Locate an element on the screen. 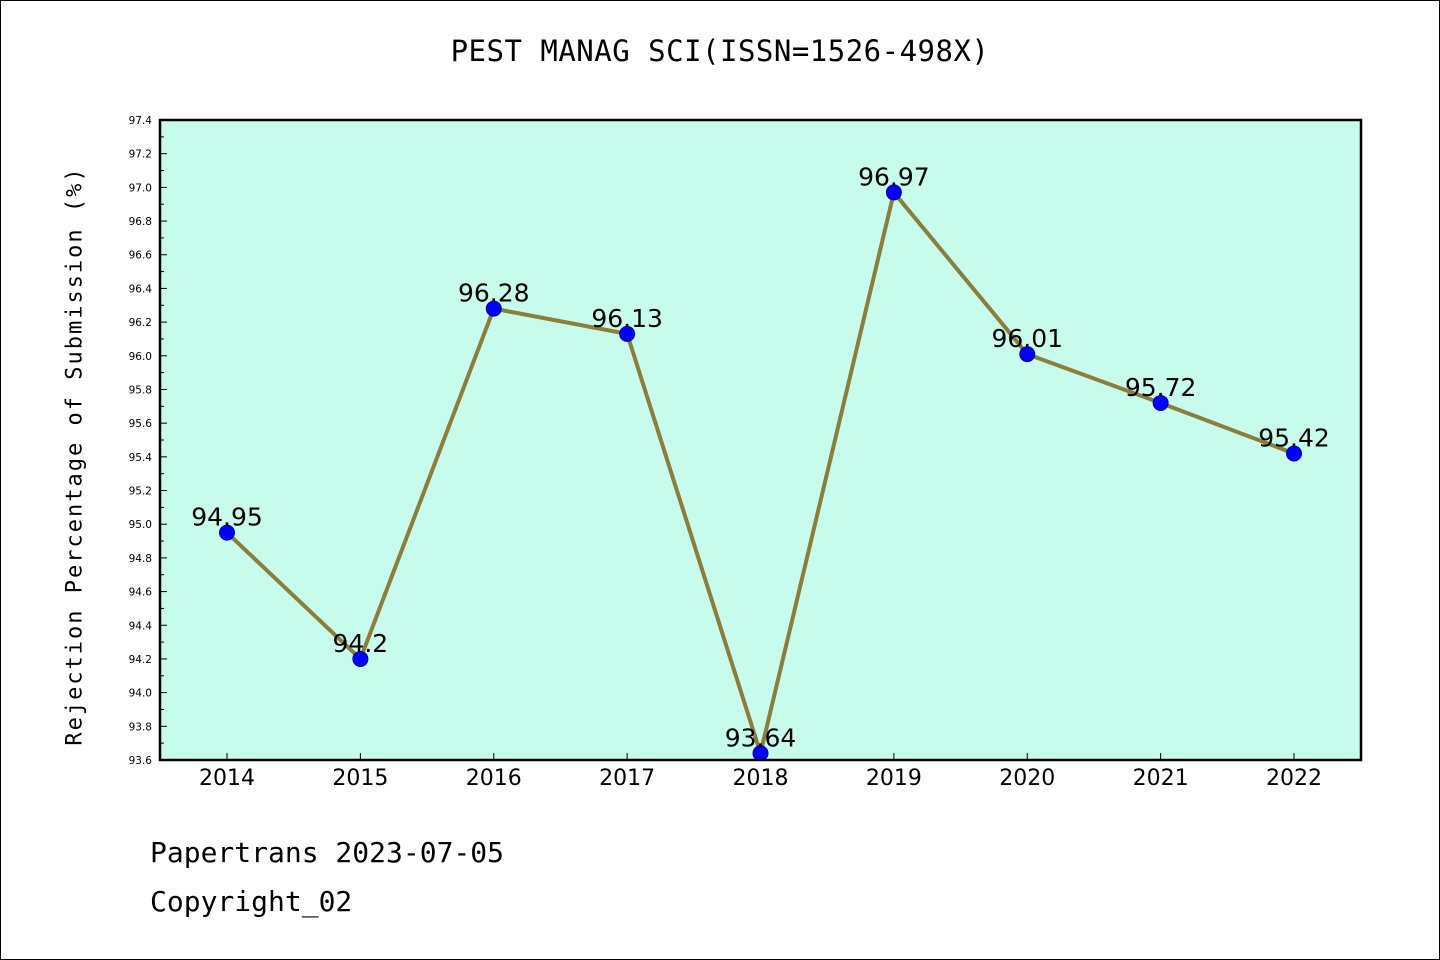 The image size is (1440, 960). y-tick-label: 96.2 is located at coordinates (140, 323).